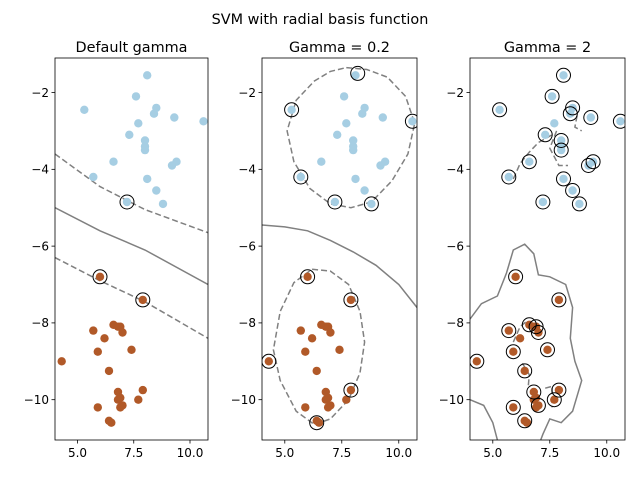  Describe the element at coordinates (484, 419) in the screenshot. I see `decision-boundary-fragment` at that location.